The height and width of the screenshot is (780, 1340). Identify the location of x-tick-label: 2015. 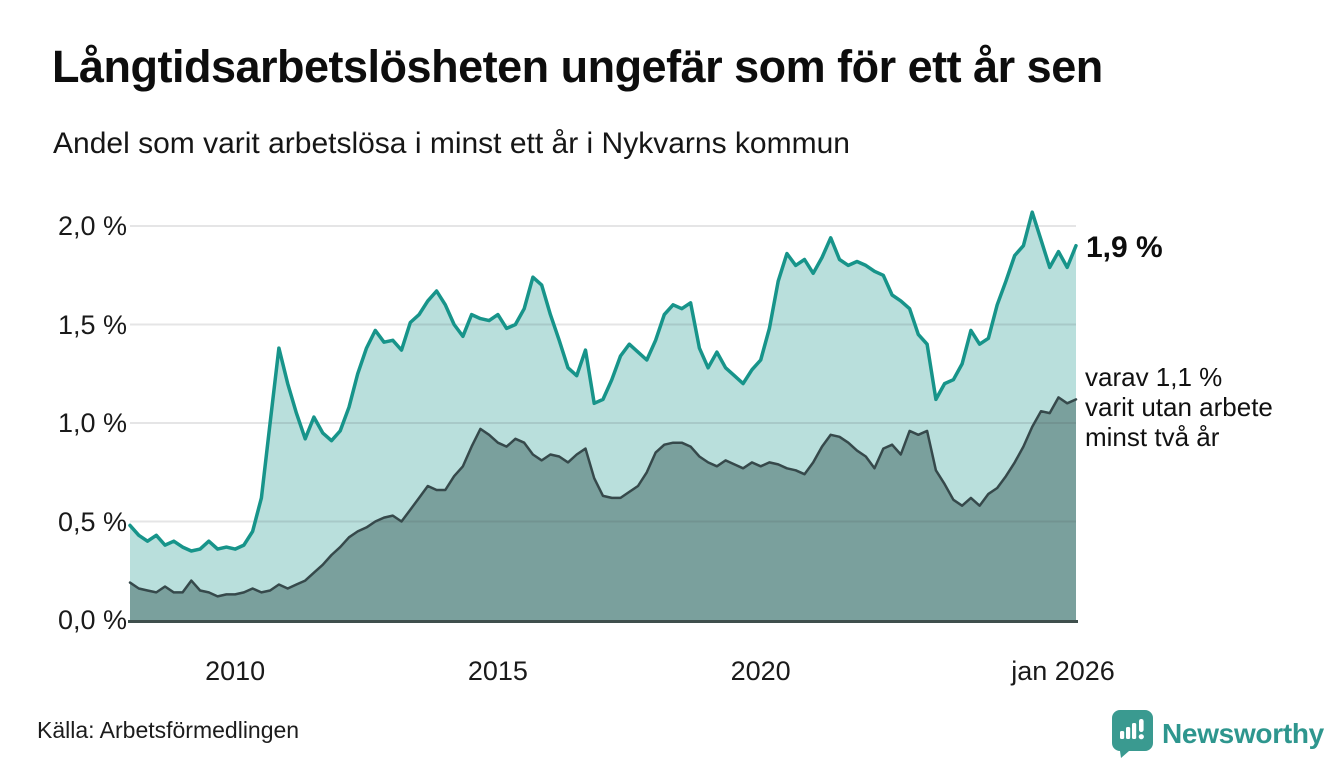
(497, 671).